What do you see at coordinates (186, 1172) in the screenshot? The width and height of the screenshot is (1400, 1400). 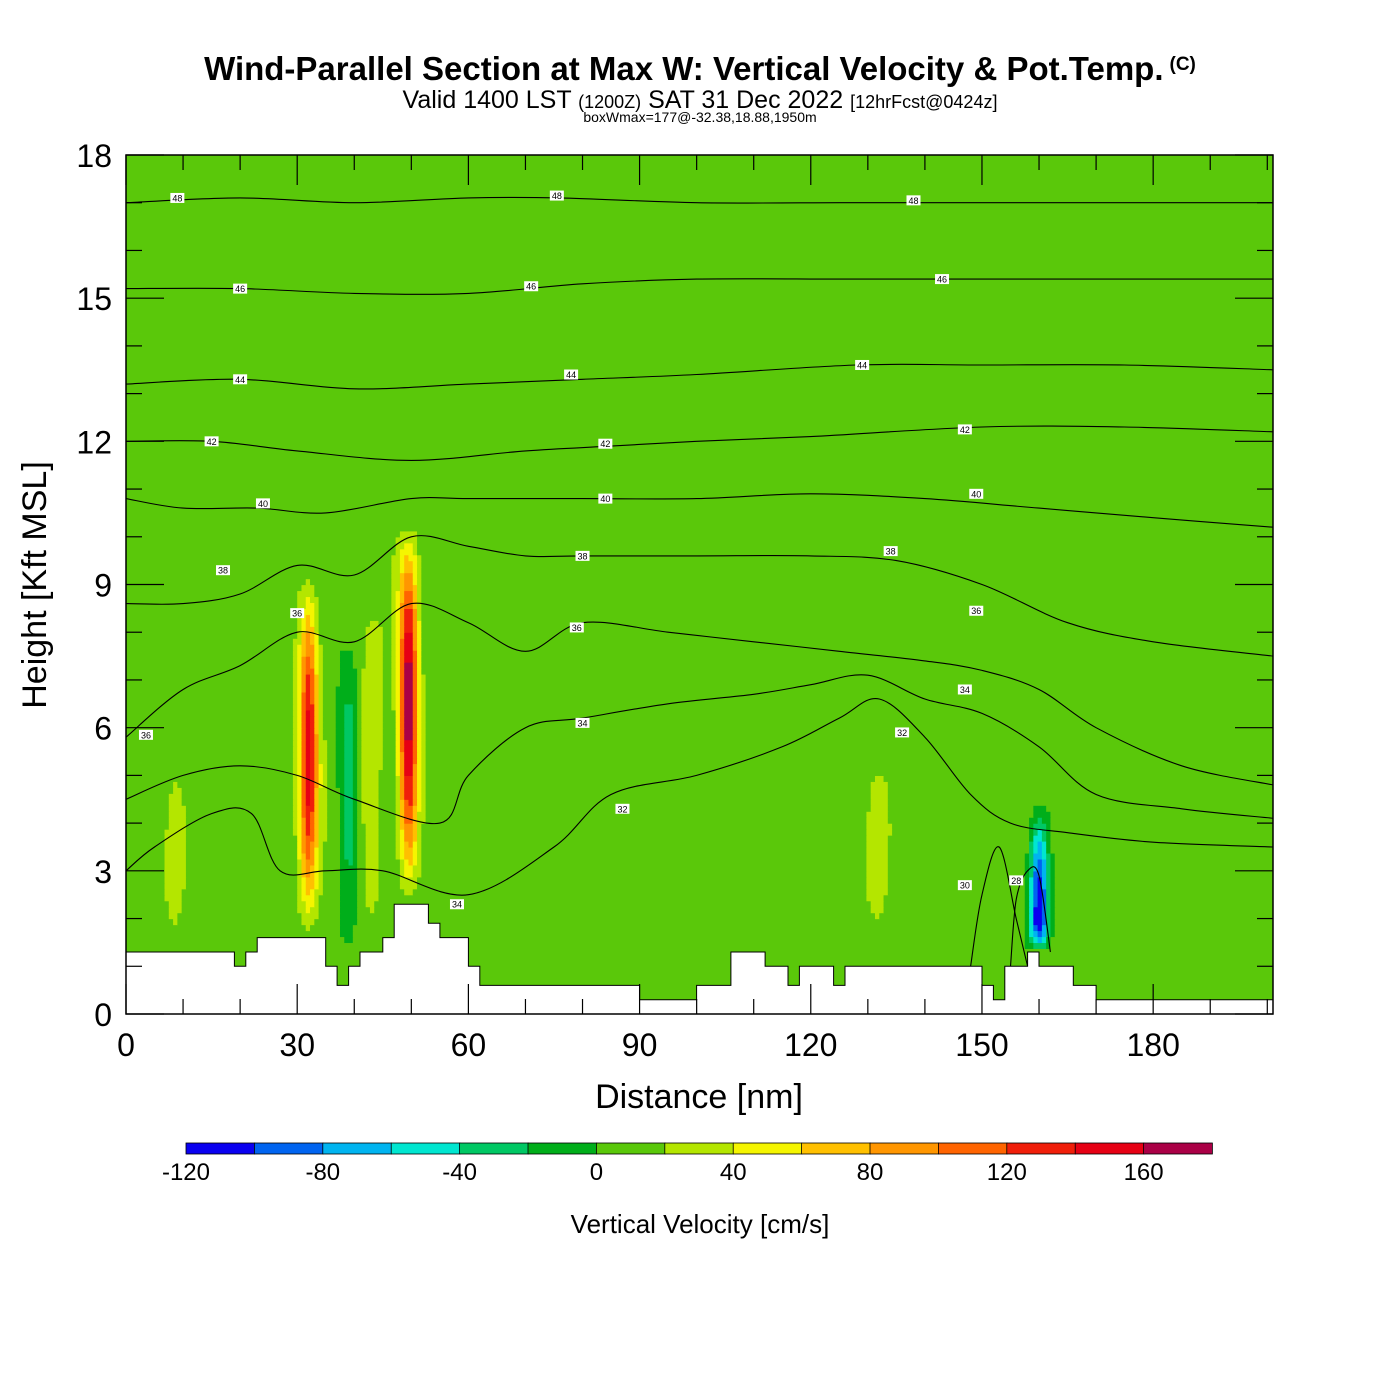 I see `colorbar-tick-label: -120` at bounding box center [186, 1172].